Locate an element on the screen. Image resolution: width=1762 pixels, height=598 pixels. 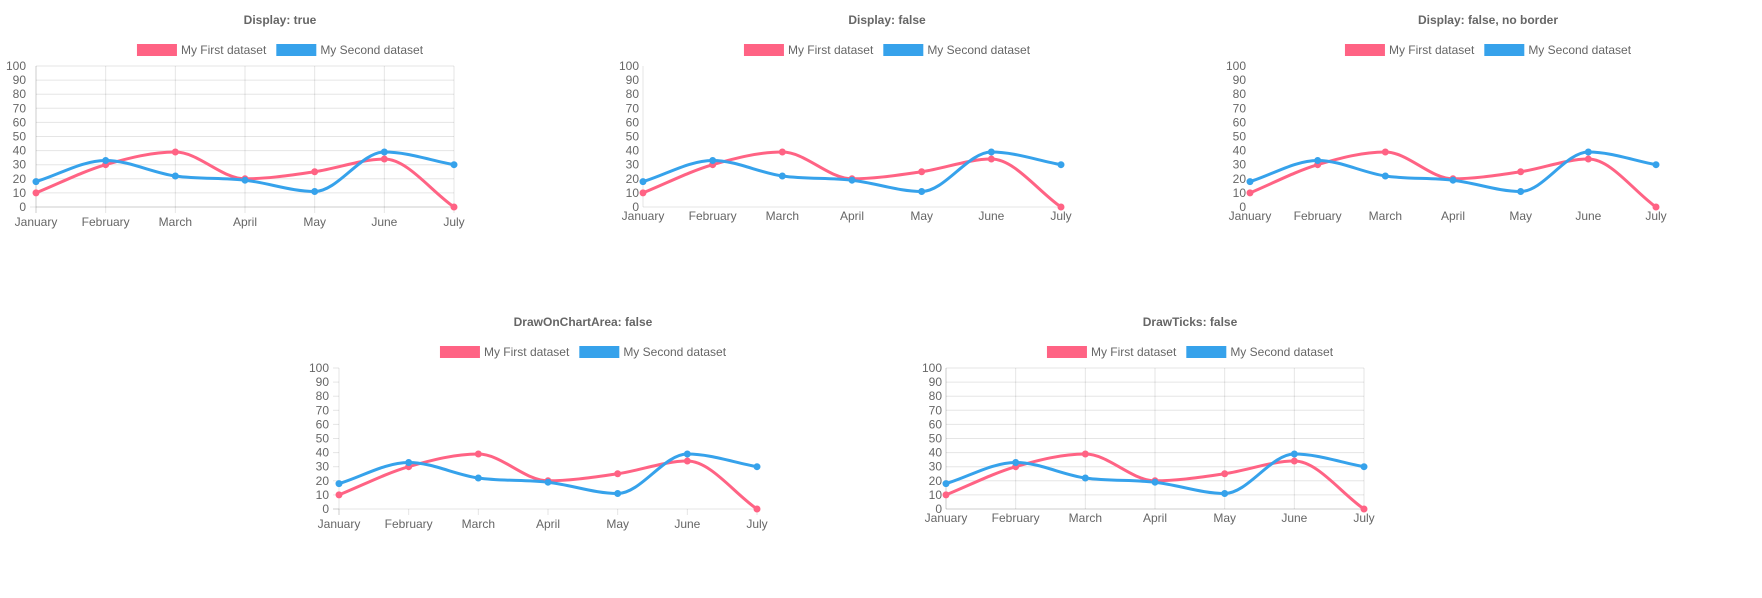
series-line-my-second-dataset is located at coordinates (1453, 171).